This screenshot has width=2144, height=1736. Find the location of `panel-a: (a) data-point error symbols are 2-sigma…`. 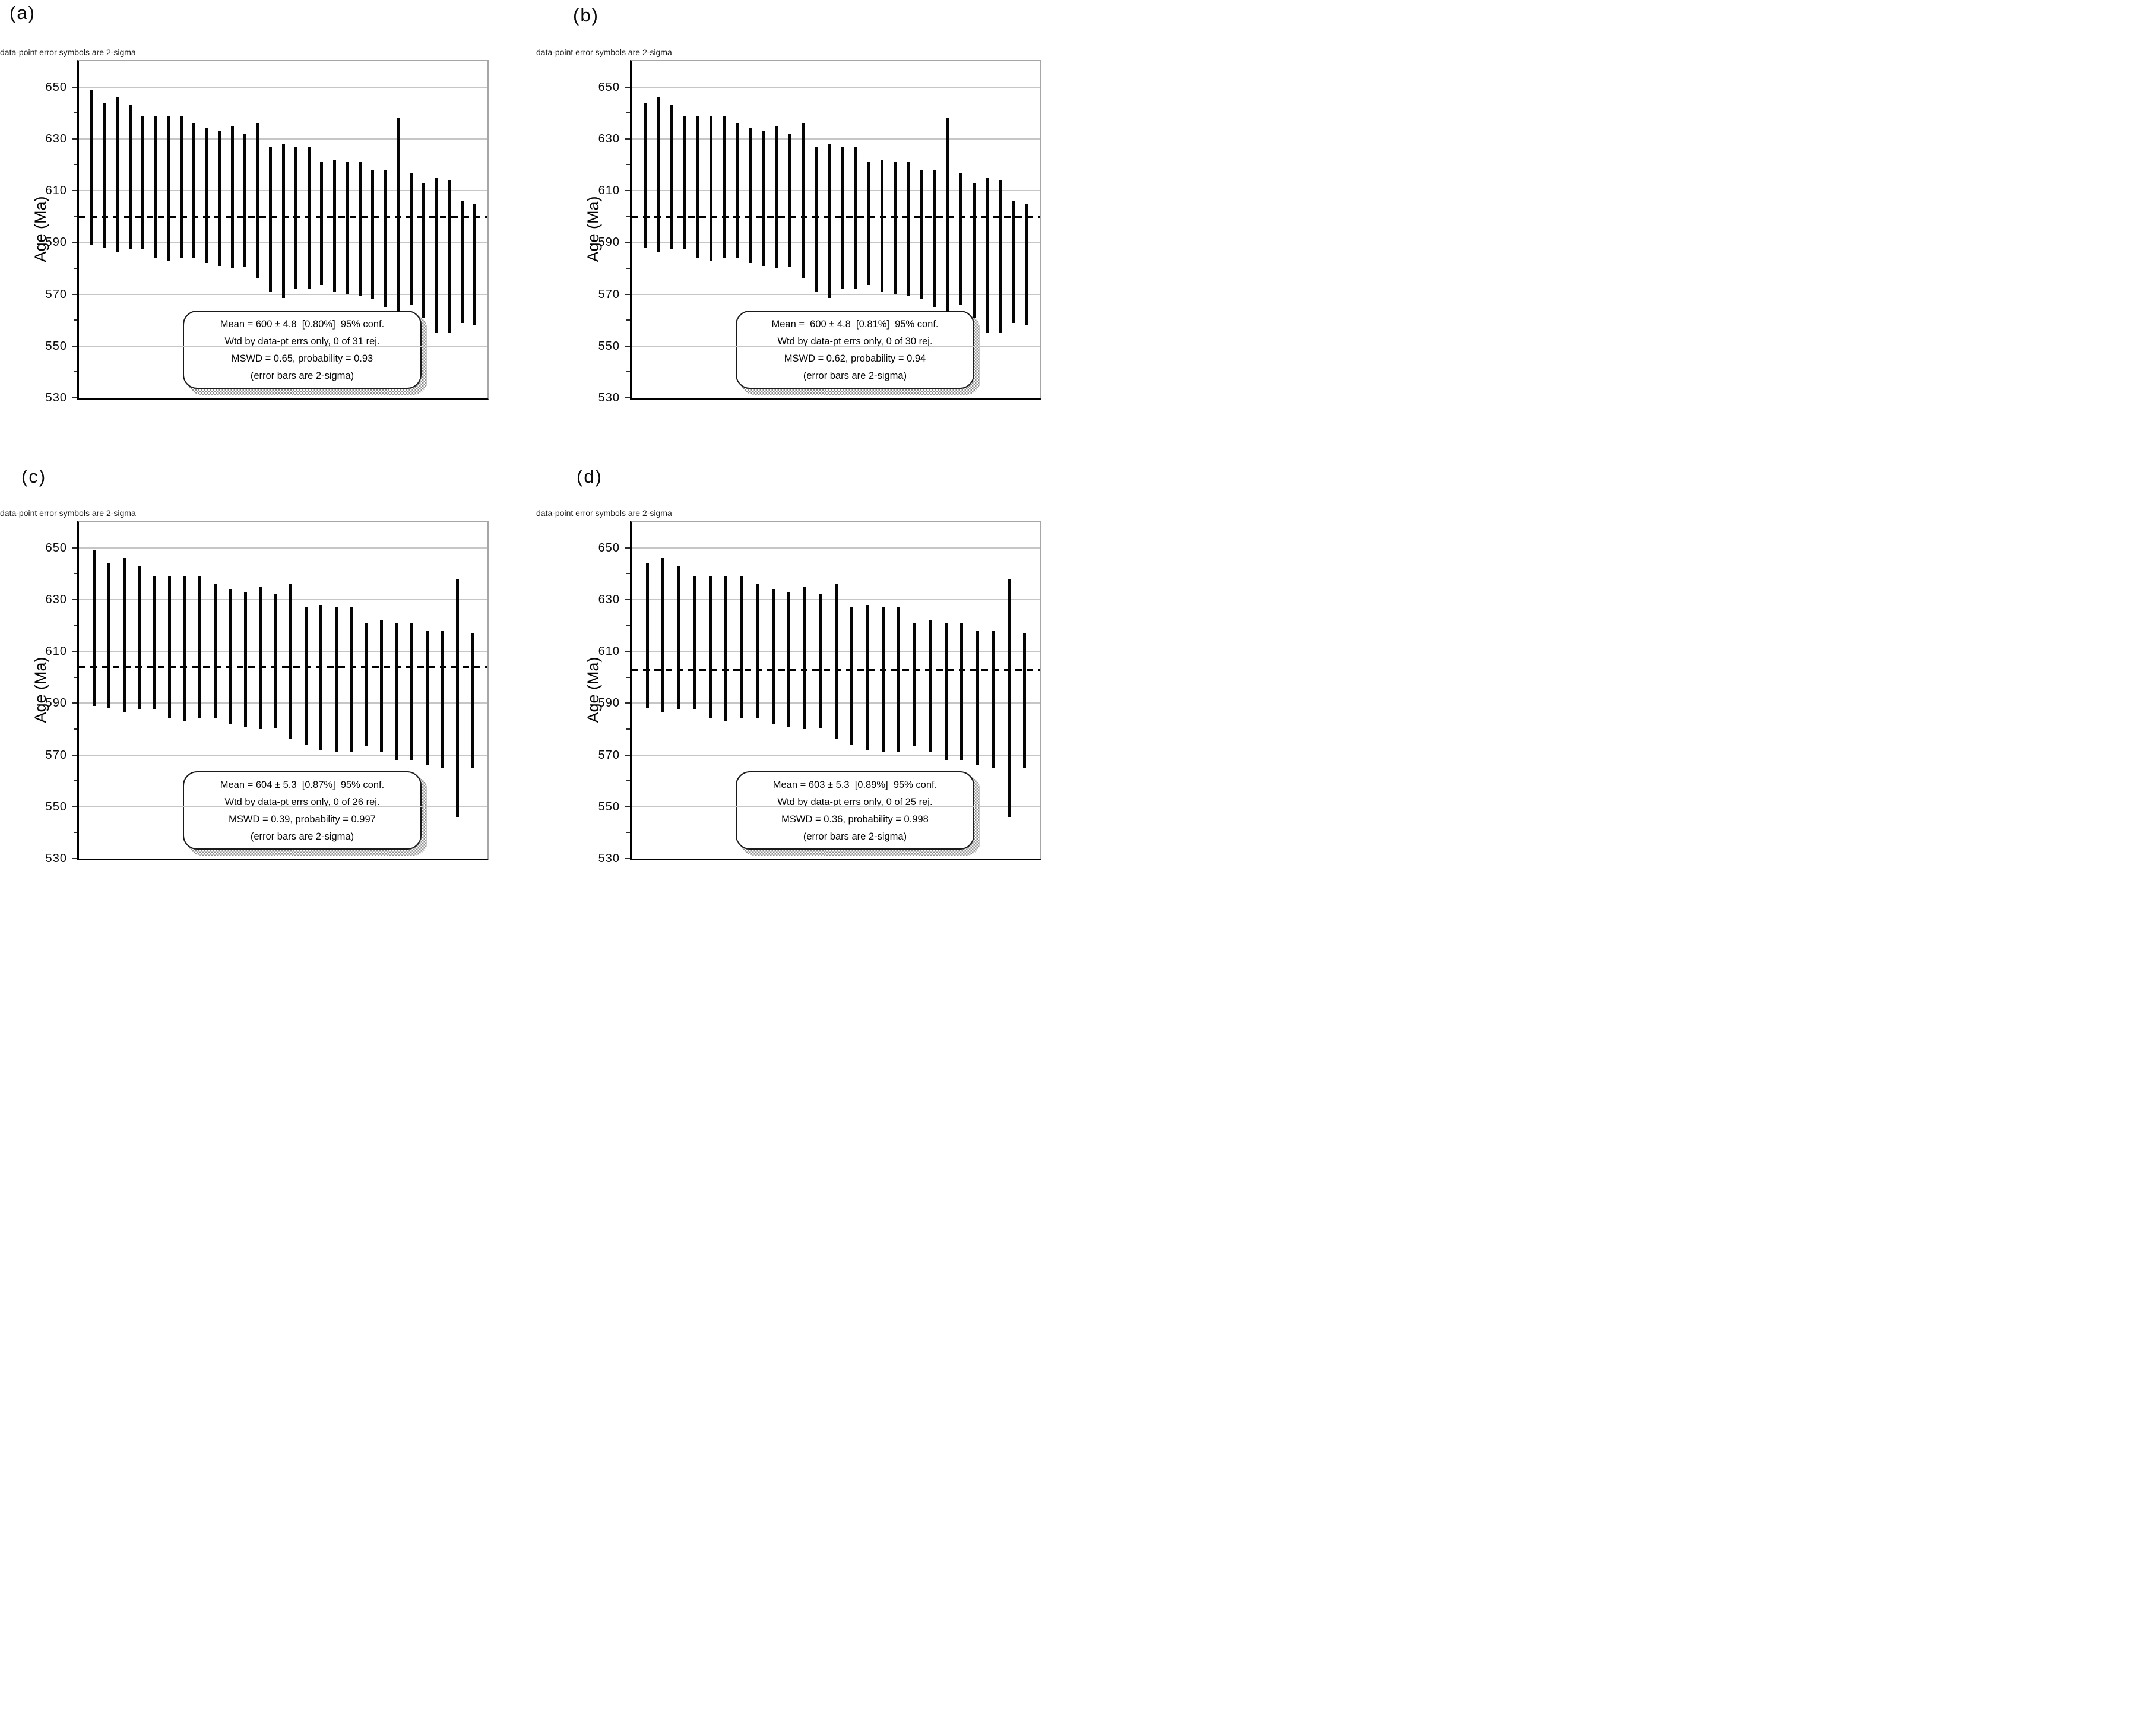

panel-a: (a) data-point error symbols are 2-sigma… is located at coordinates (268, 217).